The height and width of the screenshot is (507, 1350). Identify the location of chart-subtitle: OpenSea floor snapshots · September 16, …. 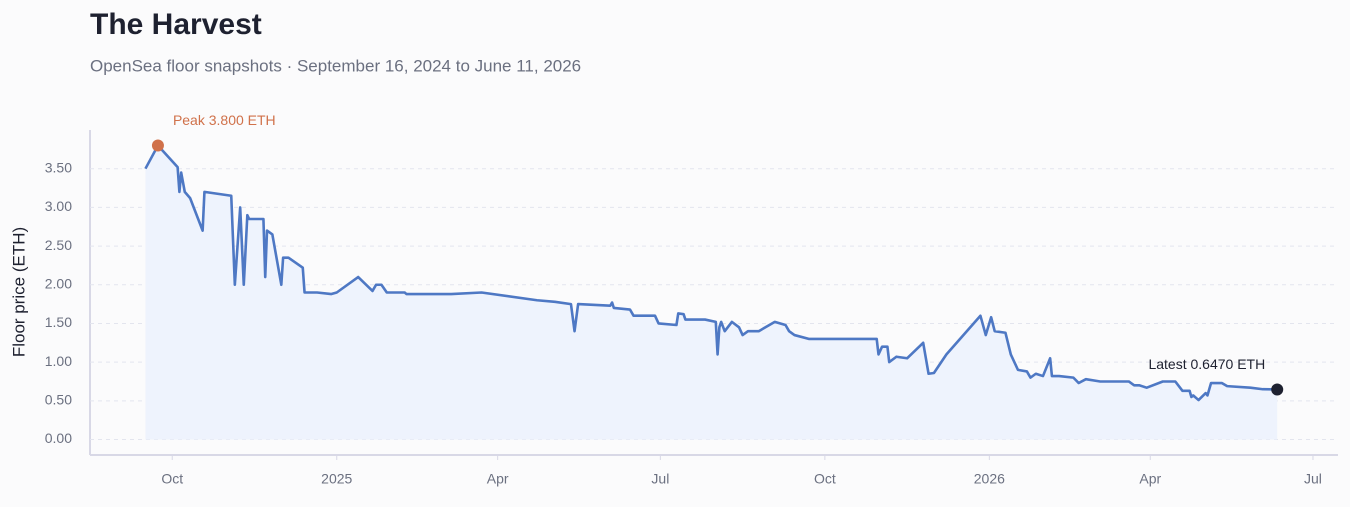
(335, 65).